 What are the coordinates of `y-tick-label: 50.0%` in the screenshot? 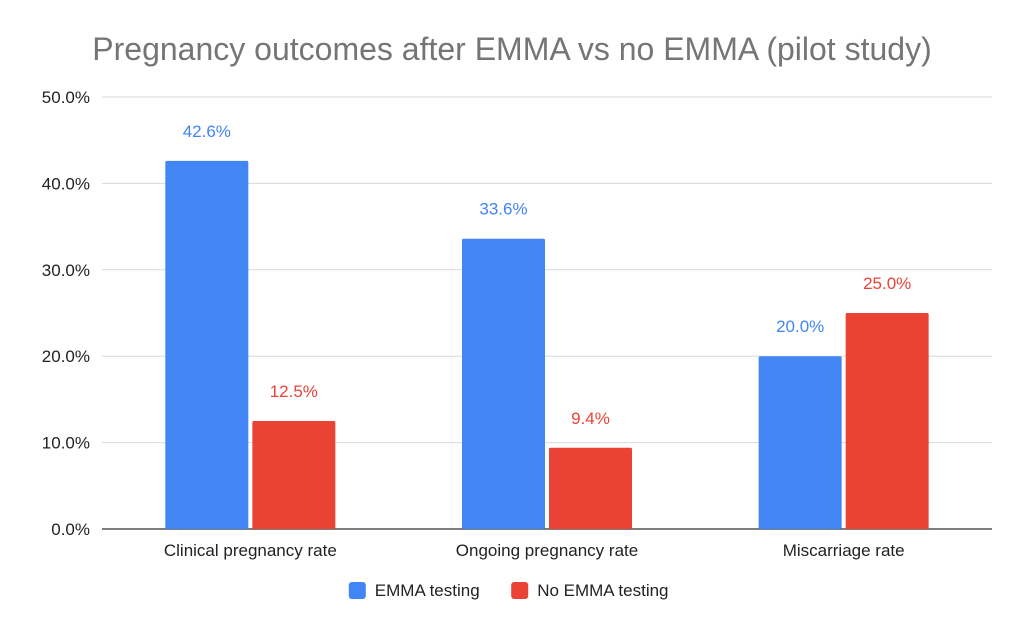 It's located at (66, 97).